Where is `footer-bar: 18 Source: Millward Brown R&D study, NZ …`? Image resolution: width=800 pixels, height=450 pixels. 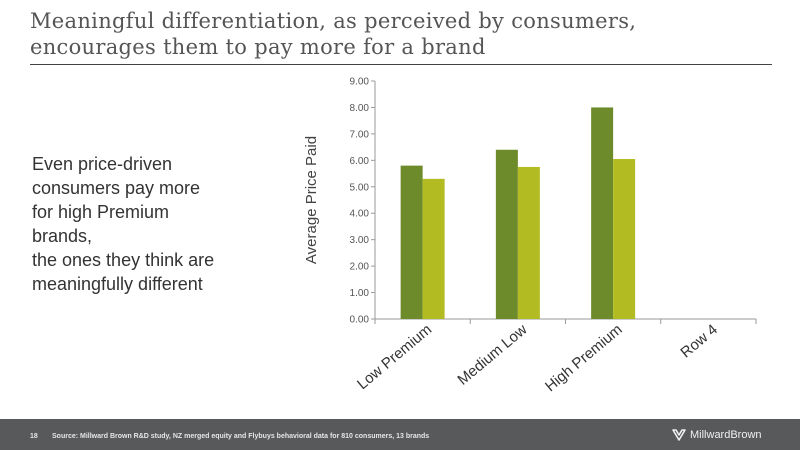
footer-bar: 18 Source: Millward Brown R&D study, NZ … is located at coordinates (400, 434).